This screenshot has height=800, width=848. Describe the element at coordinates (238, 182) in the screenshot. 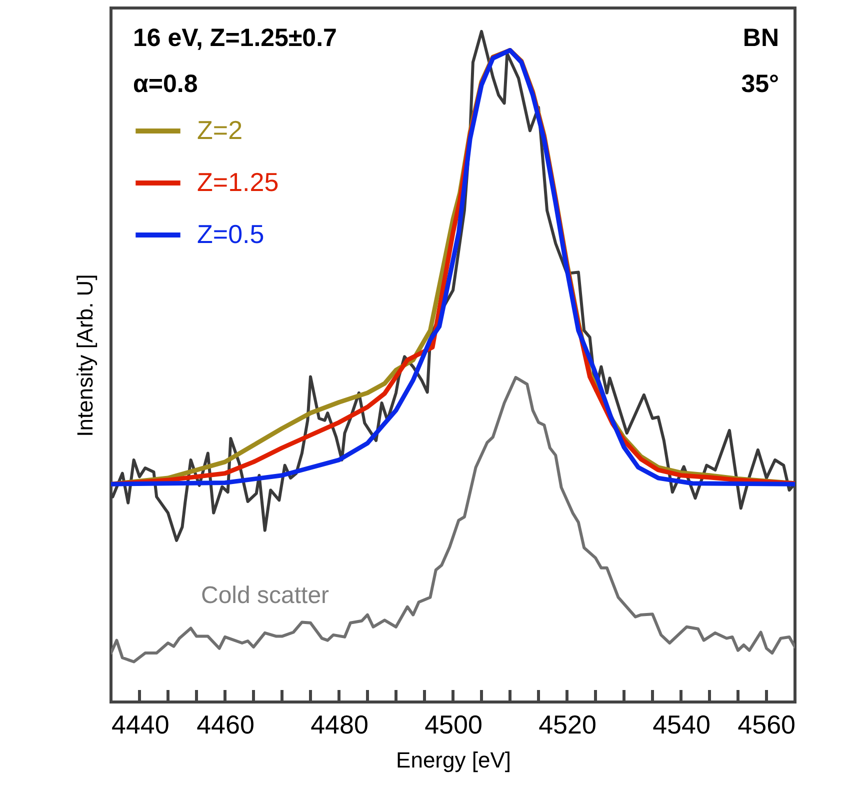

I see `legend-label: Z=1.25` at that location.